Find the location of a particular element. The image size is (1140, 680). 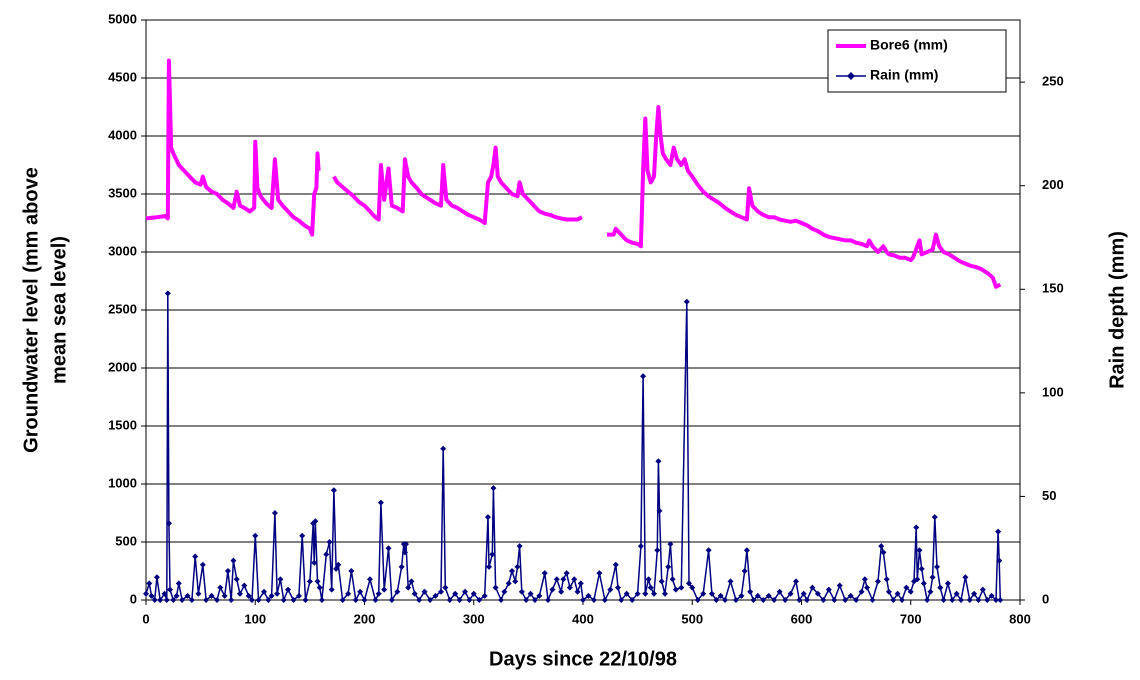

y-tick-label: 2000 is located at coordinates (122, 366).